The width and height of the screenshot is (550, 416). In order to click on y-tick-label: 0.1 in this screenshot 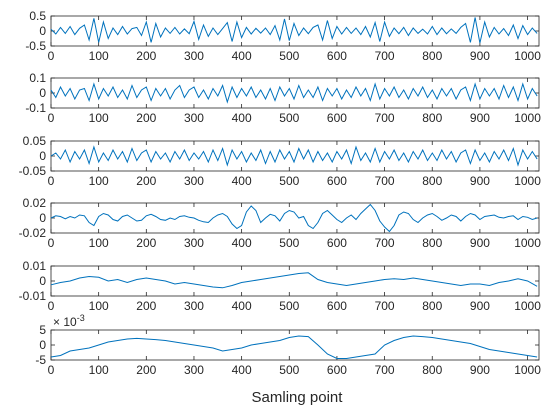, I will do `click(37, 78)`.